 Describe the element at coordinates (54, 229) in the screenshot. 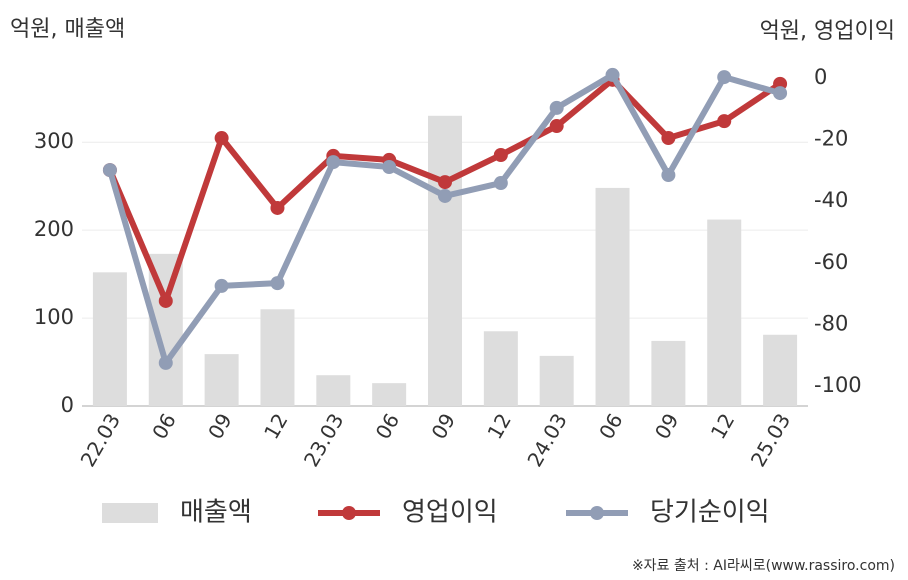

I see `y-tick-label: 200` at that location.